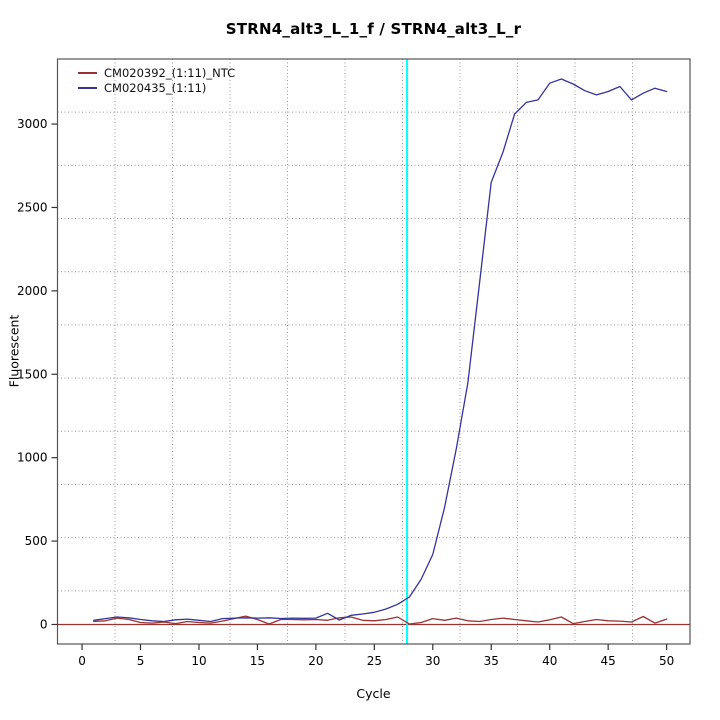 The height and width of the screenshot is (720, 720). What do you see at coordinates (32, 124) in the screenshot?
I see `y-tick-label: 3000` at bounding box center [32, 124].